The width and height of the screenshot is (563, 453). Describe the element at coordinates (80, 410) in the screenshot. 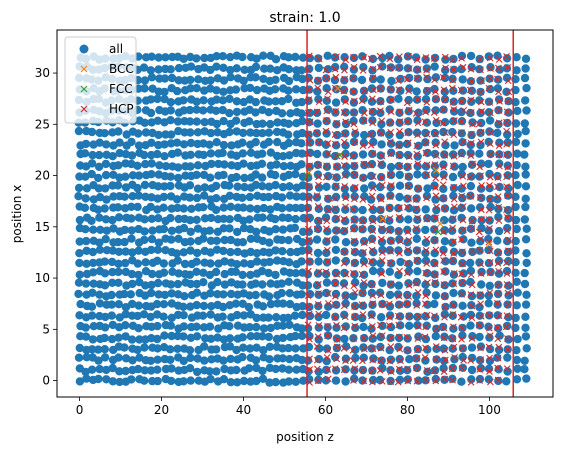

I see `x-tick-label: 0` at that location.